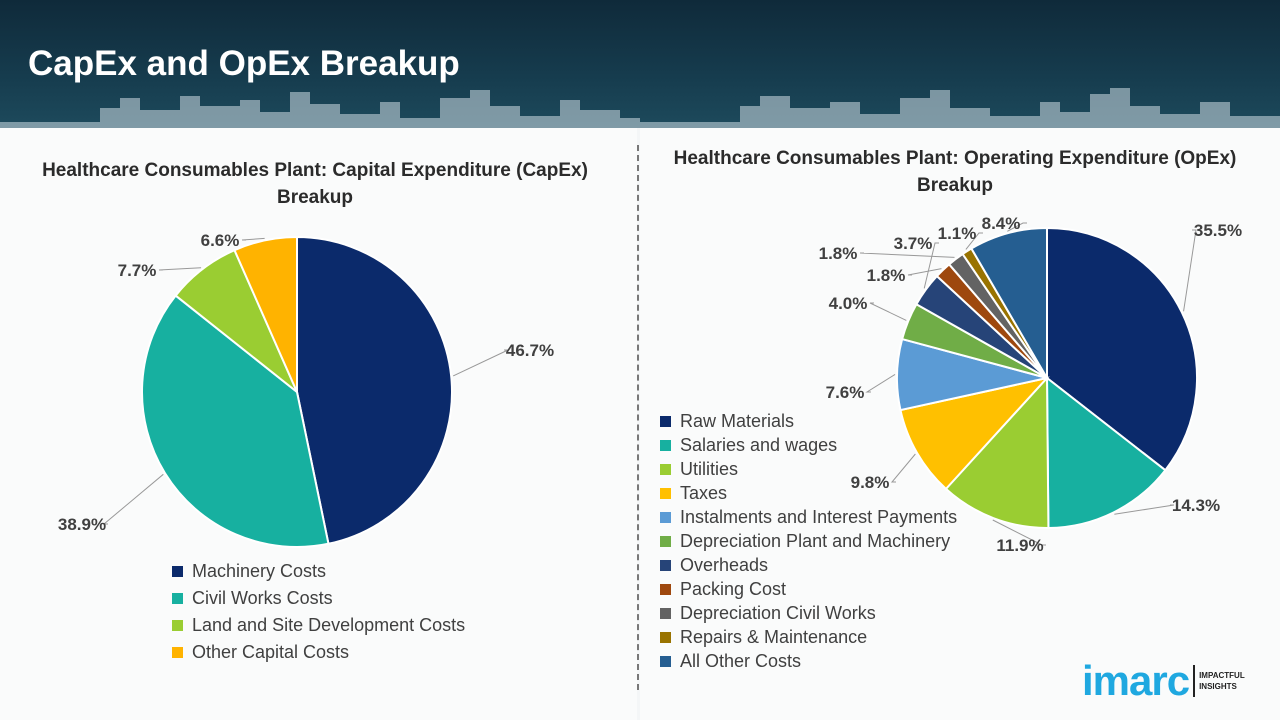 The height and width of the screenshot is (720, 1280). Describe the element at coordinates (808, 589) in the screenshot. I see `legend-item: Packing Cost` at that location.